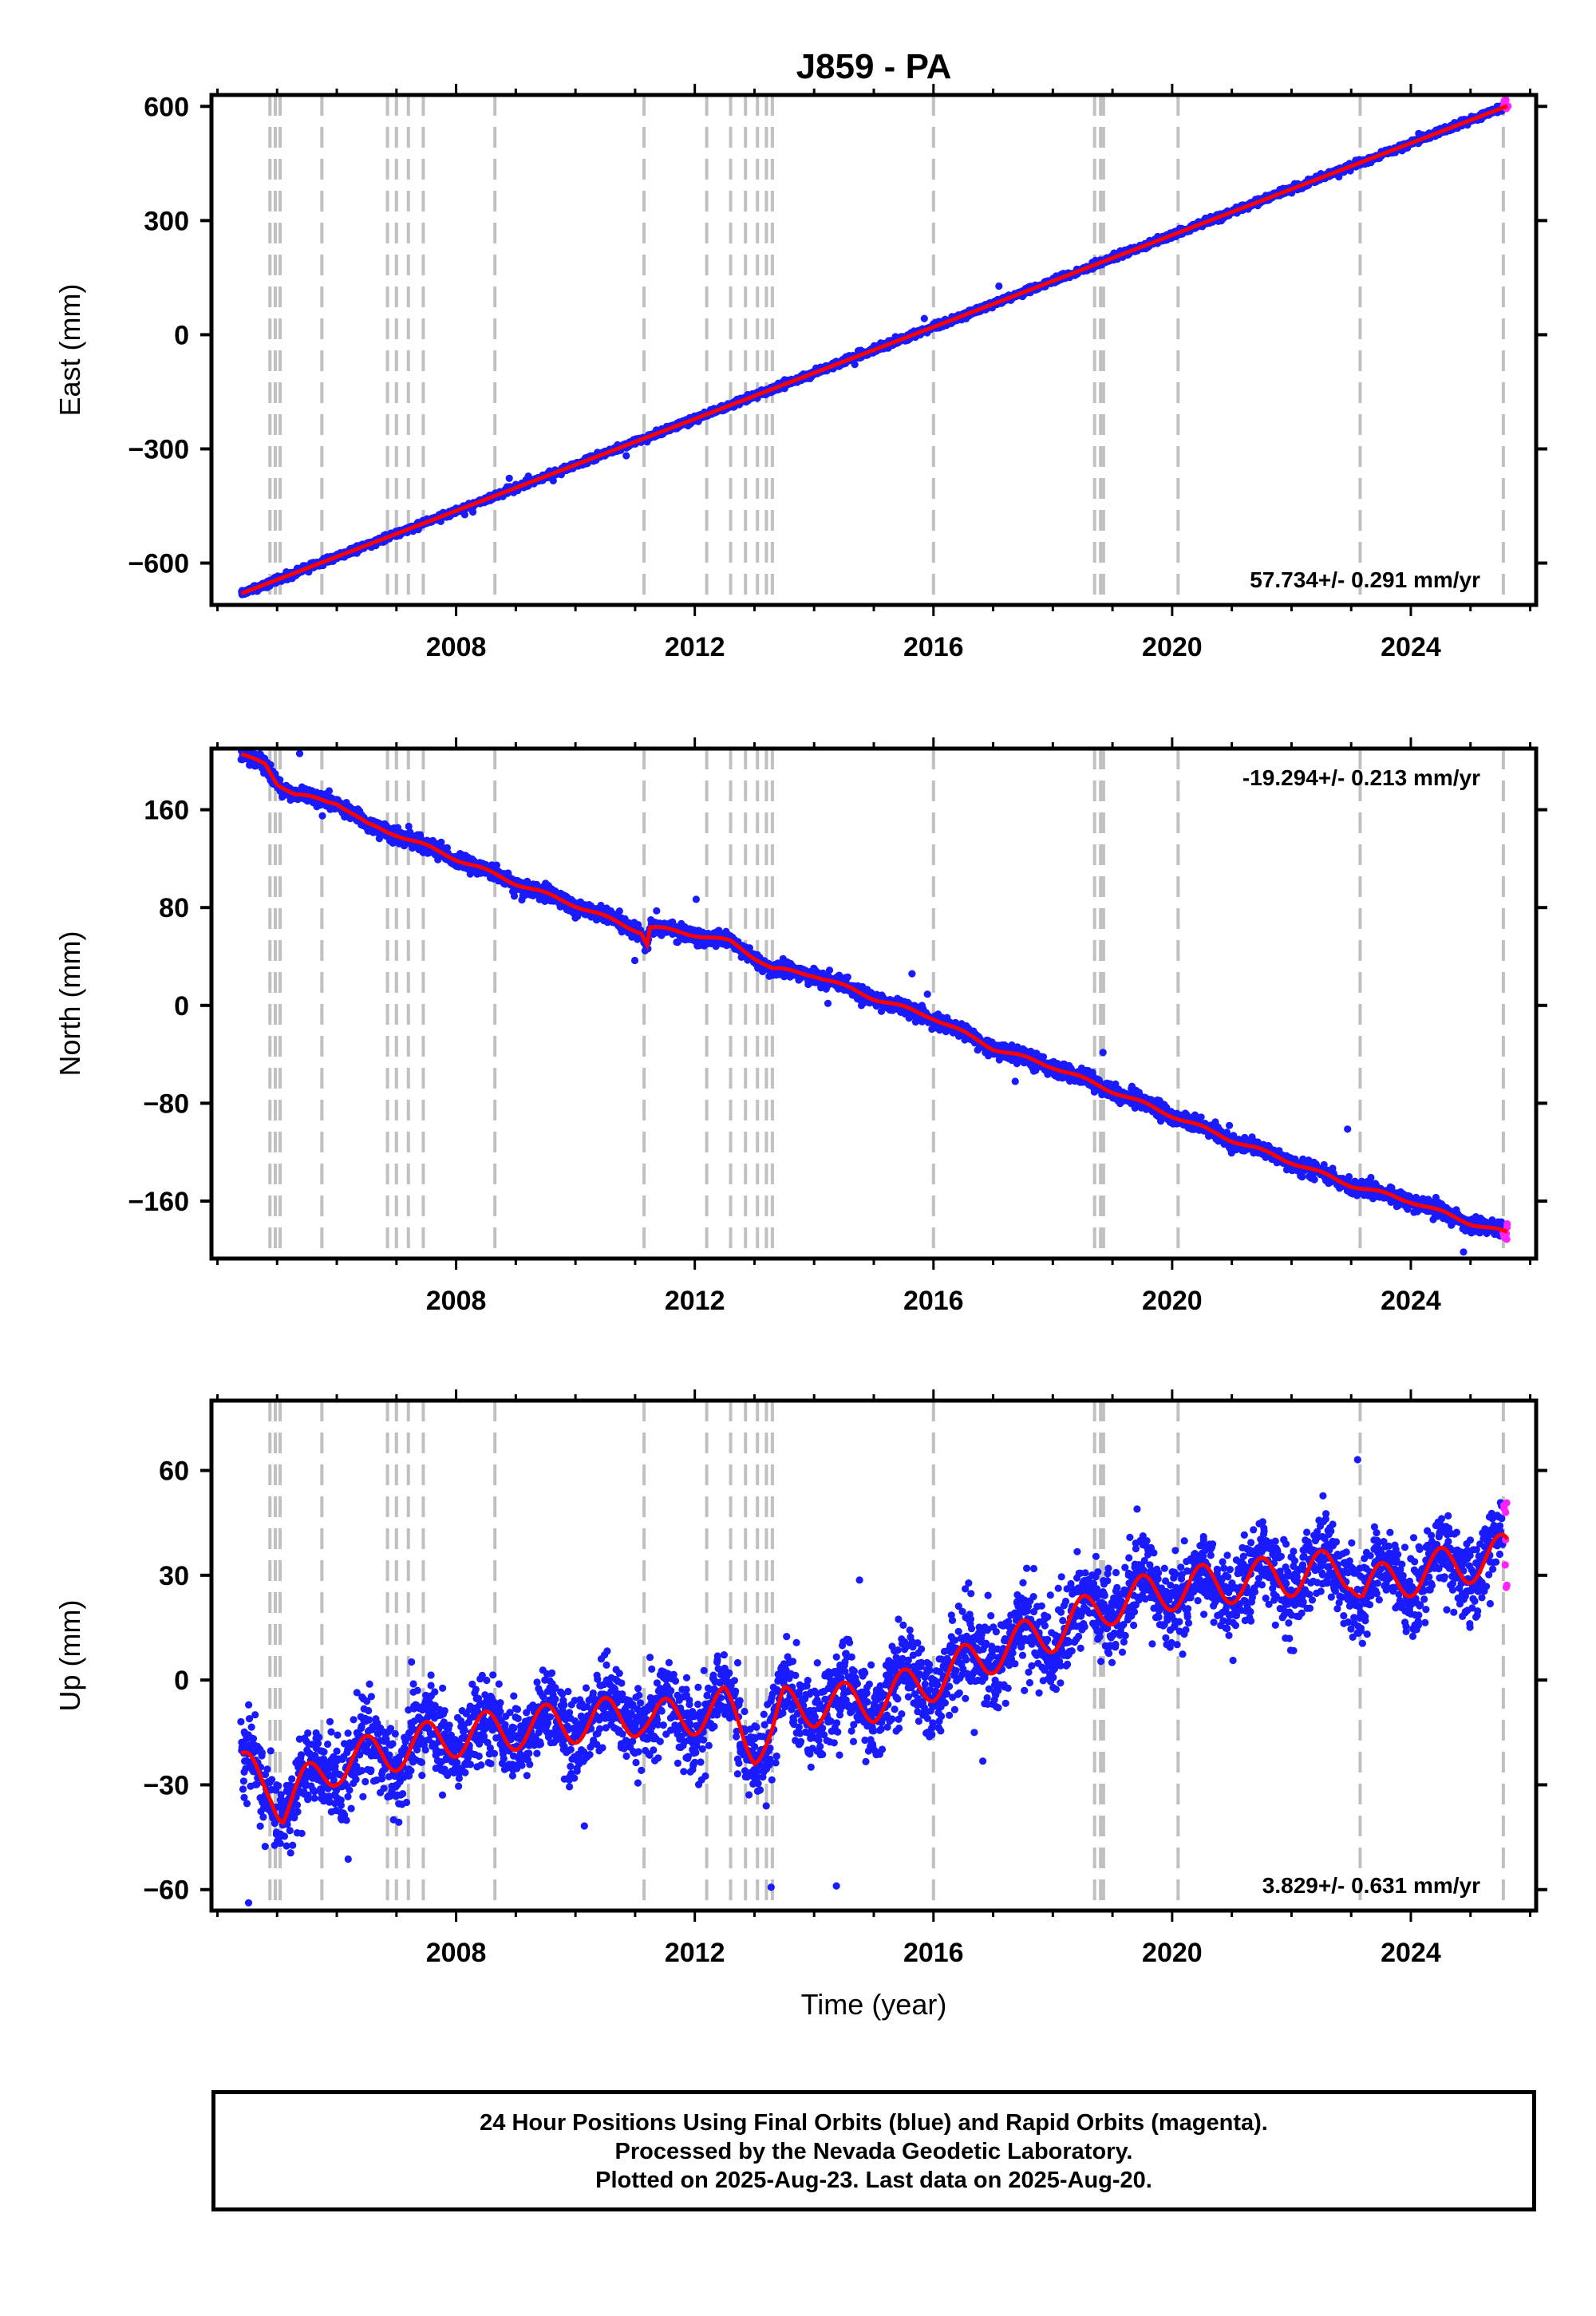  What do you see at coordinates (166, 107) in the screenshot?
I see `y-tick-label: 600` at bounding box center [166, 107].